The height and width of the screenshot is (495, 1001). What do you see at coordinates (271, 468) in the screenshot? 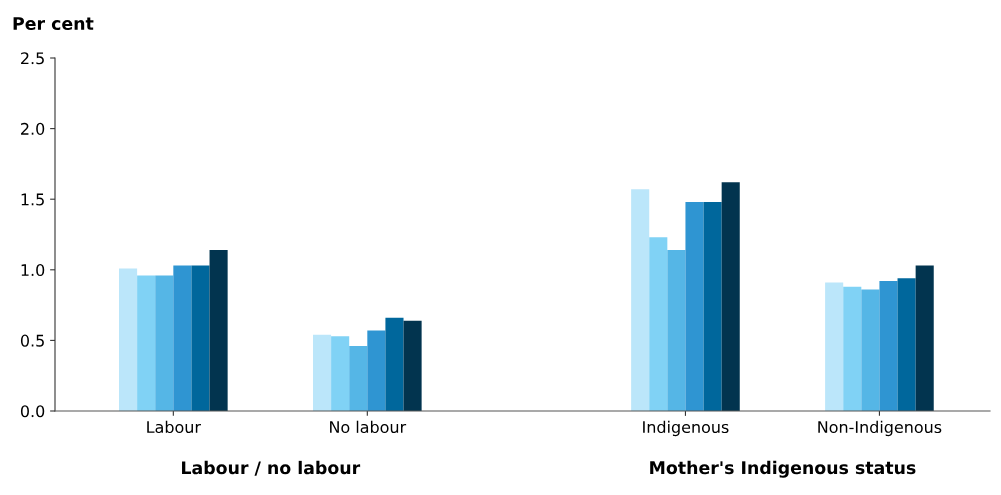
I see `text: Labour / no labour` at bounding box center [271, 468].